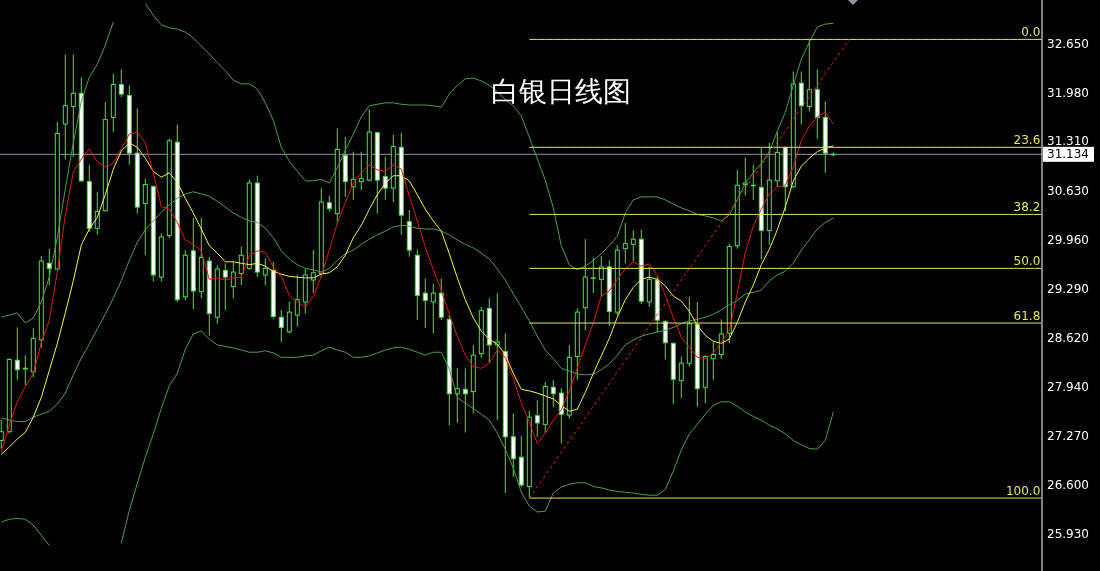 The width and height of the screenshot is (1100, 571). Describe the element at coordinates (1068, 154) in the screenshot. I see `ref-line-label: 31.134` at that location.